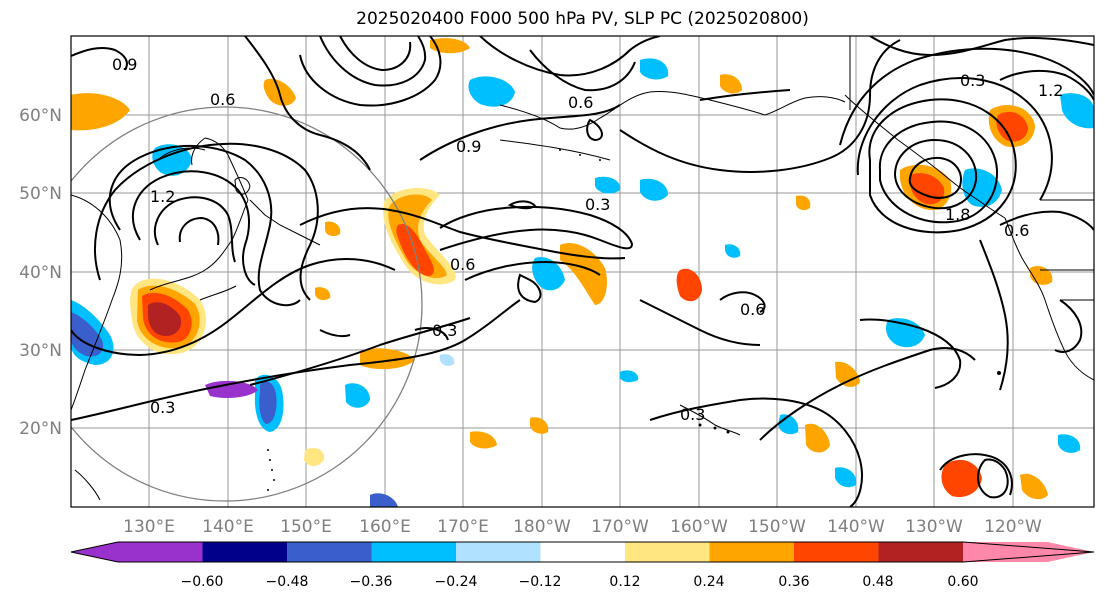  What do you see at coordinates (542, 527) in the screenshot?
I see `lon-label: 180°W` at bounding box center [542, 527].